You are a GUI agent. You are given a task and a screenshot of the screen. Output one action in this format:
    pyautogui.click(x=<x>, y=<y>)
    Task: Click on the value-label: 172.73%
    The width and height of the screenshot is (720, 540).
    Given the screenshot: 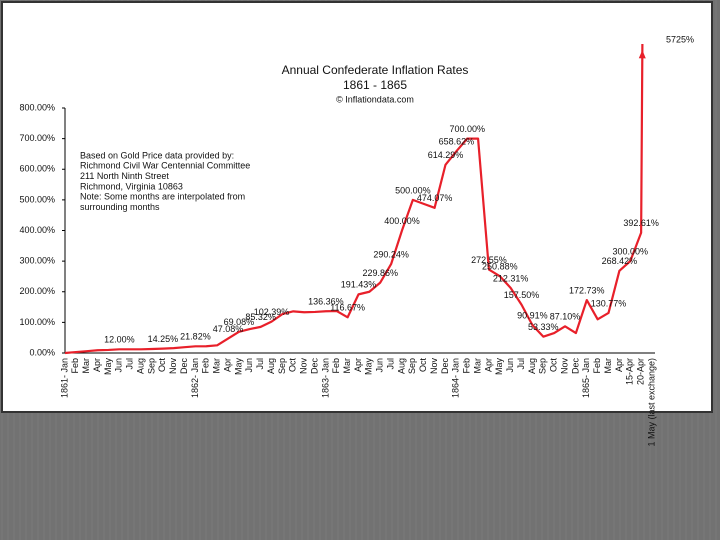 What is the action you would take?
    pyautogui.click(x=587, y=290)
    